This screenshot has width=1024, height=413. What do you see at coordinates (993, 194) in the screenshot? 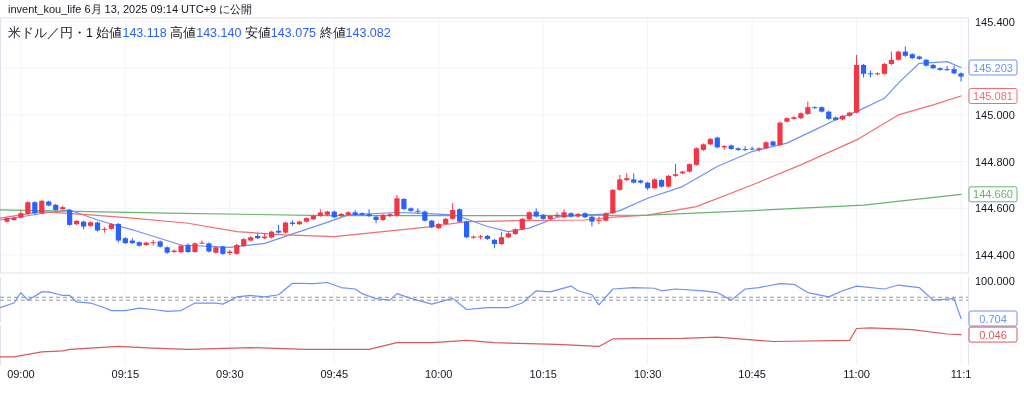
I see `annotation: 144.660` at bounding box center [993, 194].